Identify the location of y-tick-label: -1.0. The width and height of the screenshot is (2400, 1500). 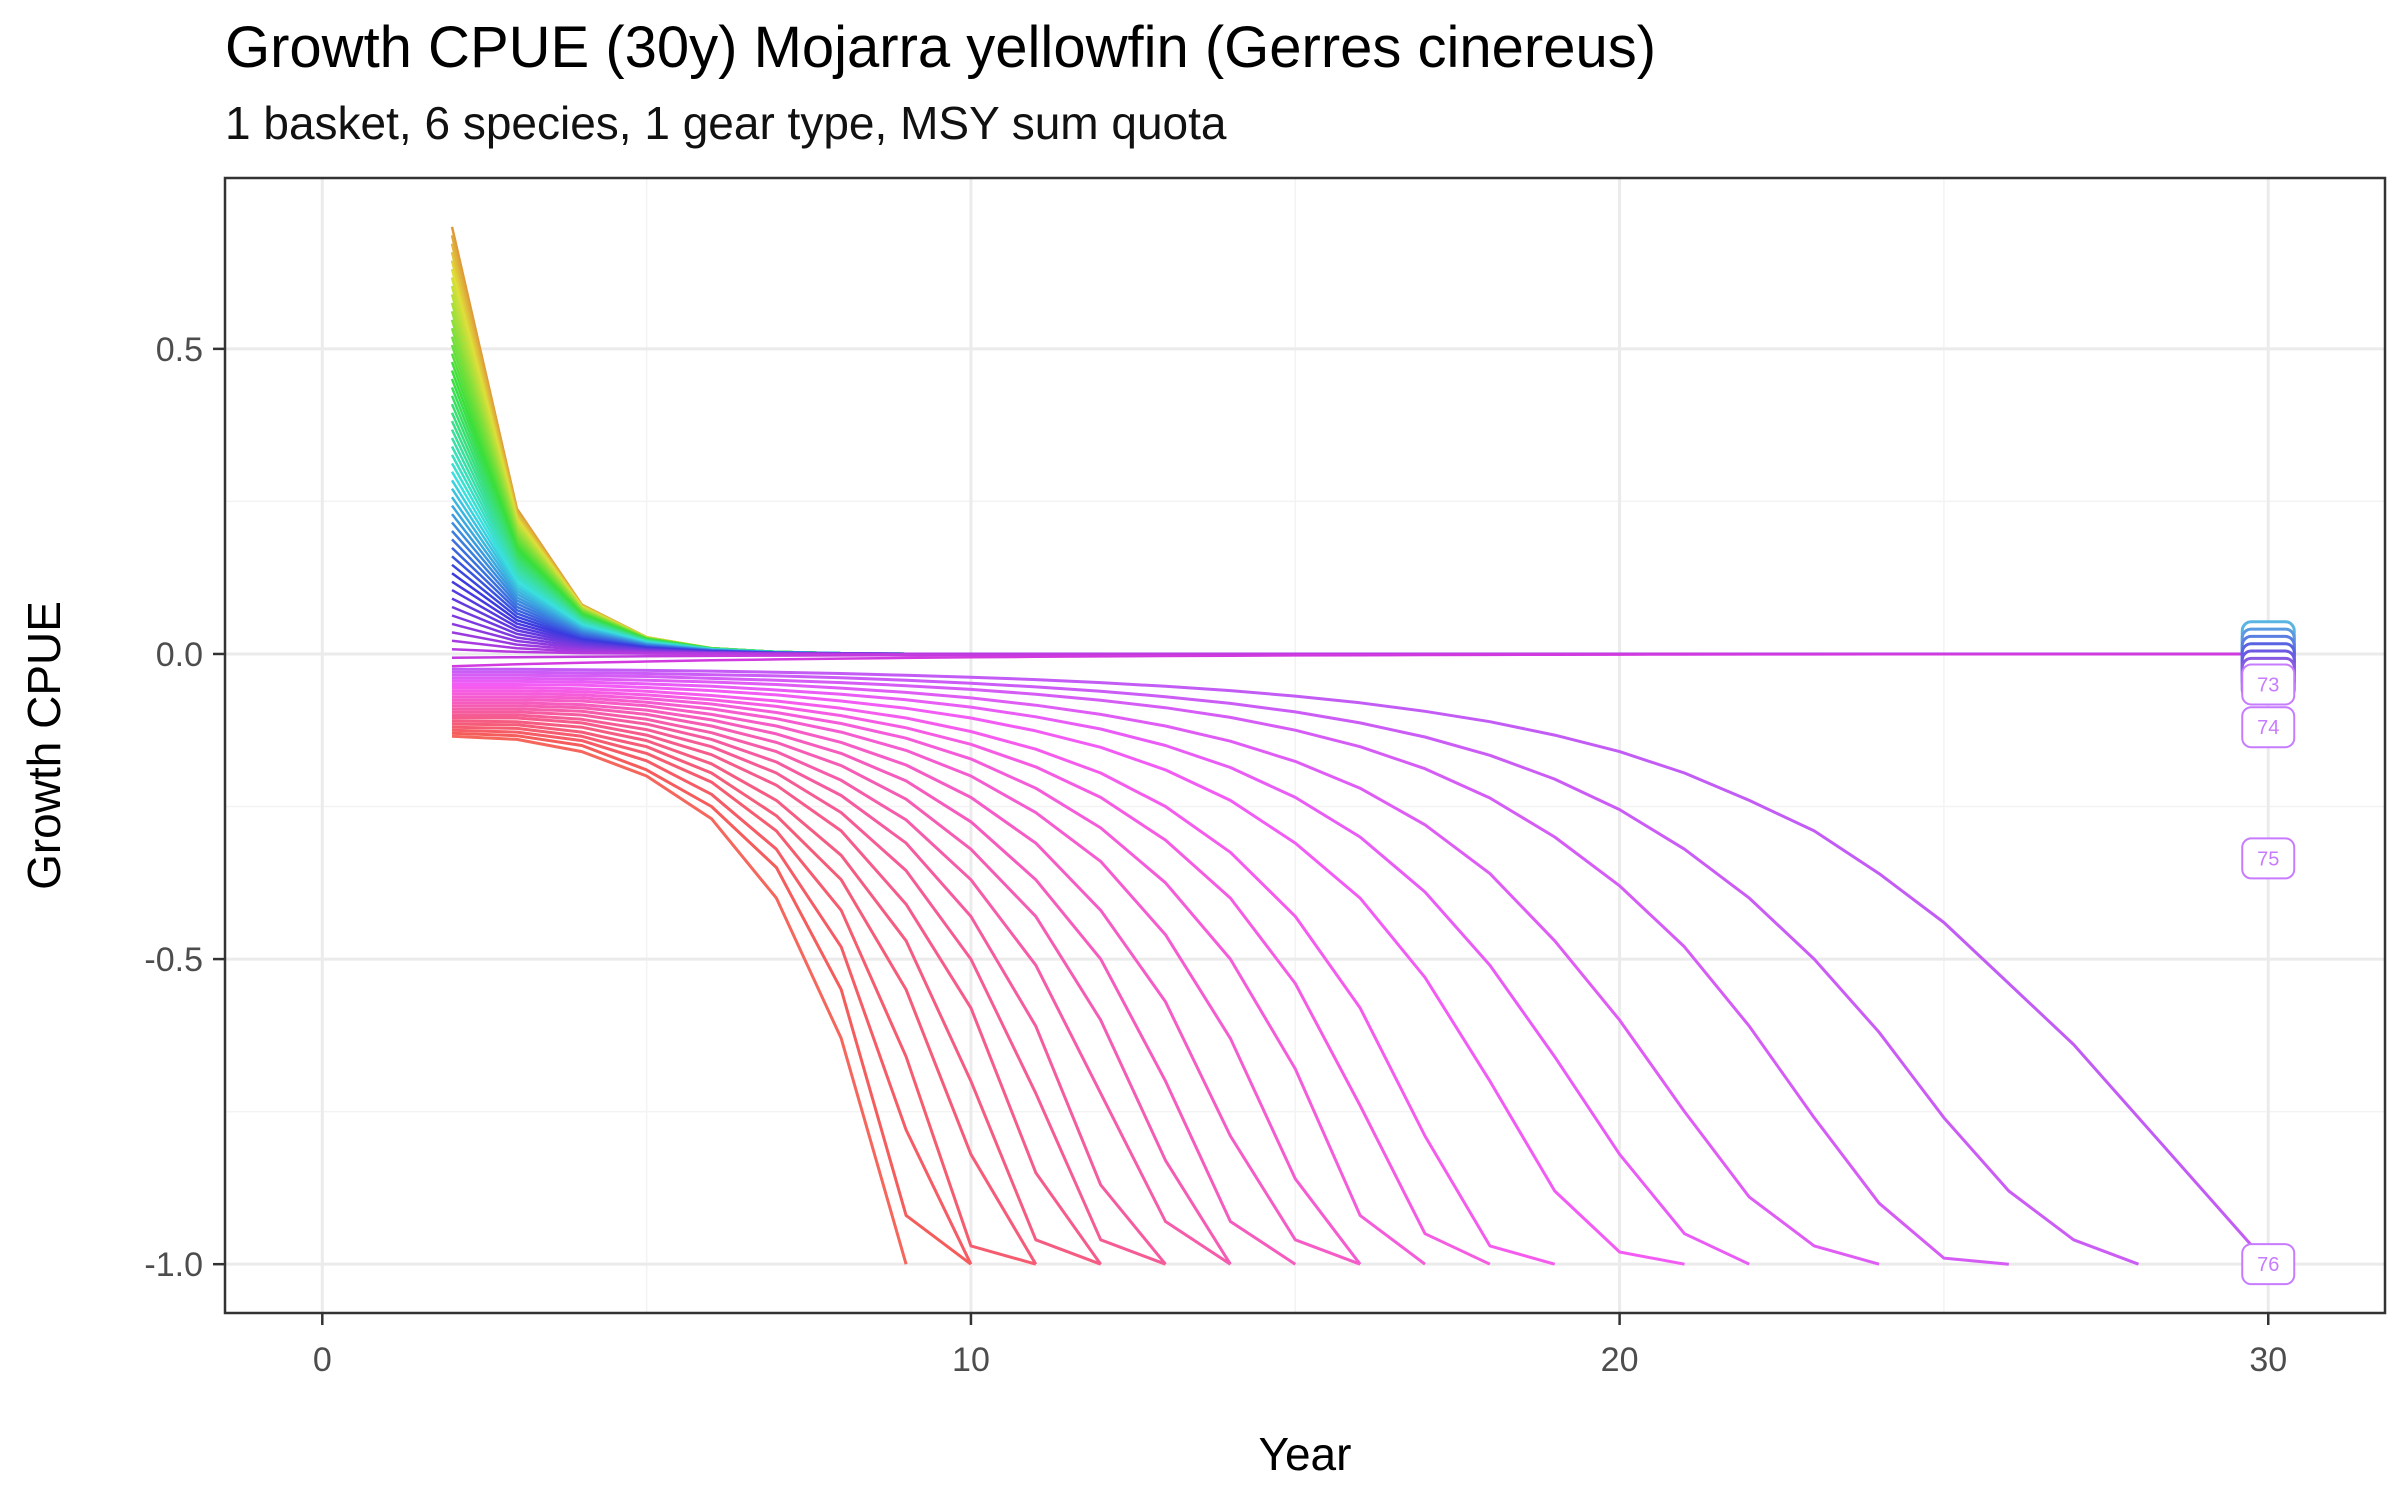
(173, 1265).